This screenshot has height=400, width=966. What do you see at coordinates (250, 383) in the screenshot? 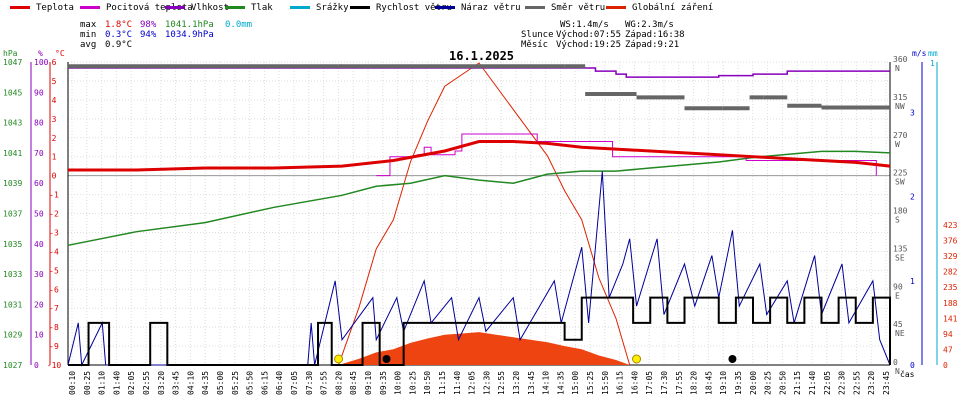
I see `x-tick-label: 05:50` at bounding box center [250, 383].